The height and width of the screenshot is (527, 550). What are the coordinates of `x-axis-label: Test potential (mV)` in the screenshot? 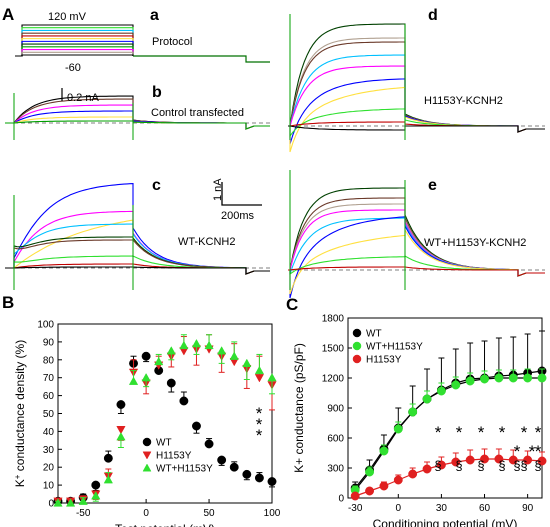 It's located at (165, 524).